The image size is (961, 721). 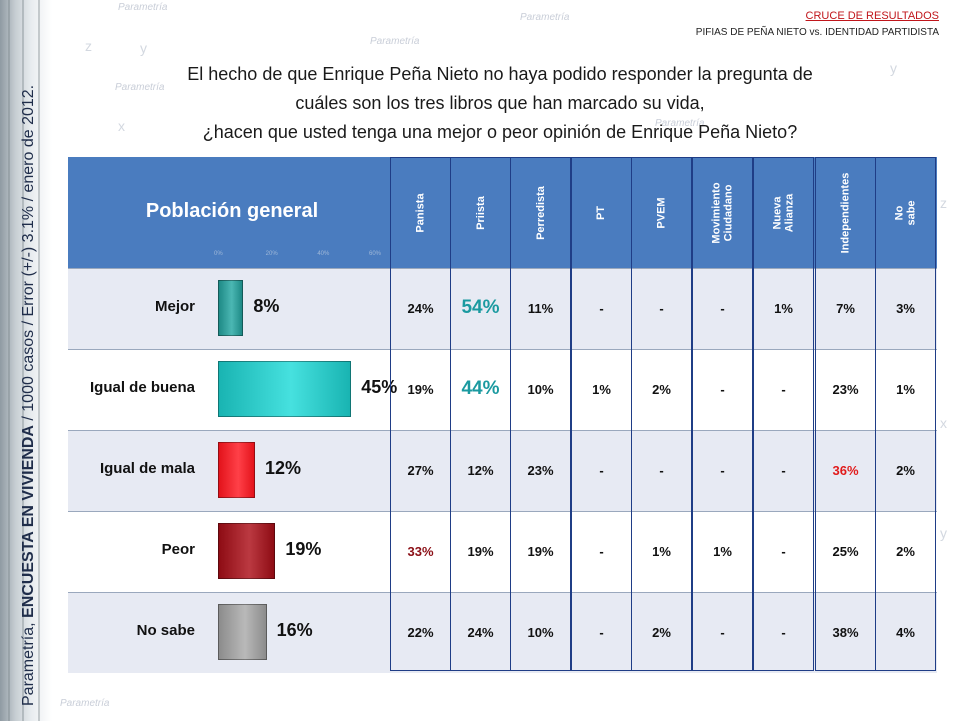 I want to click on column-header: Movimiento Ciudadano, so click(x=722, y=212).